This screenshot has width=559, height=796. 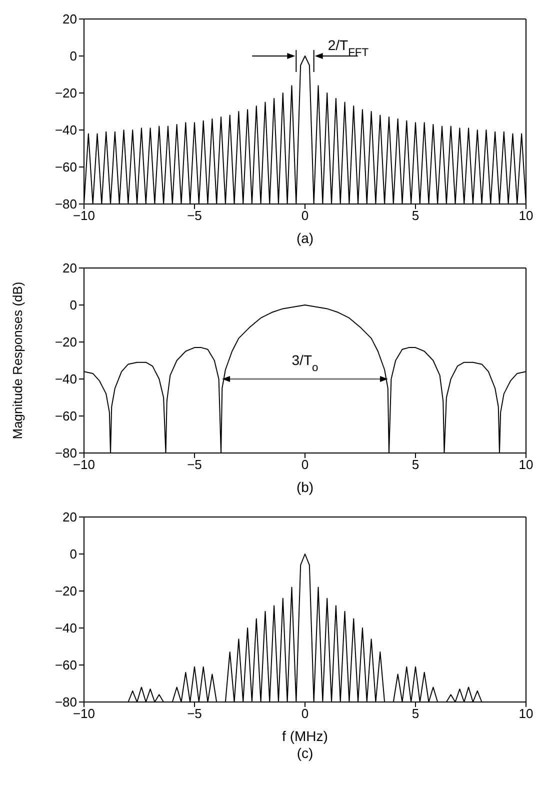 I want to click on text: (b), so click(x=305, y=487).